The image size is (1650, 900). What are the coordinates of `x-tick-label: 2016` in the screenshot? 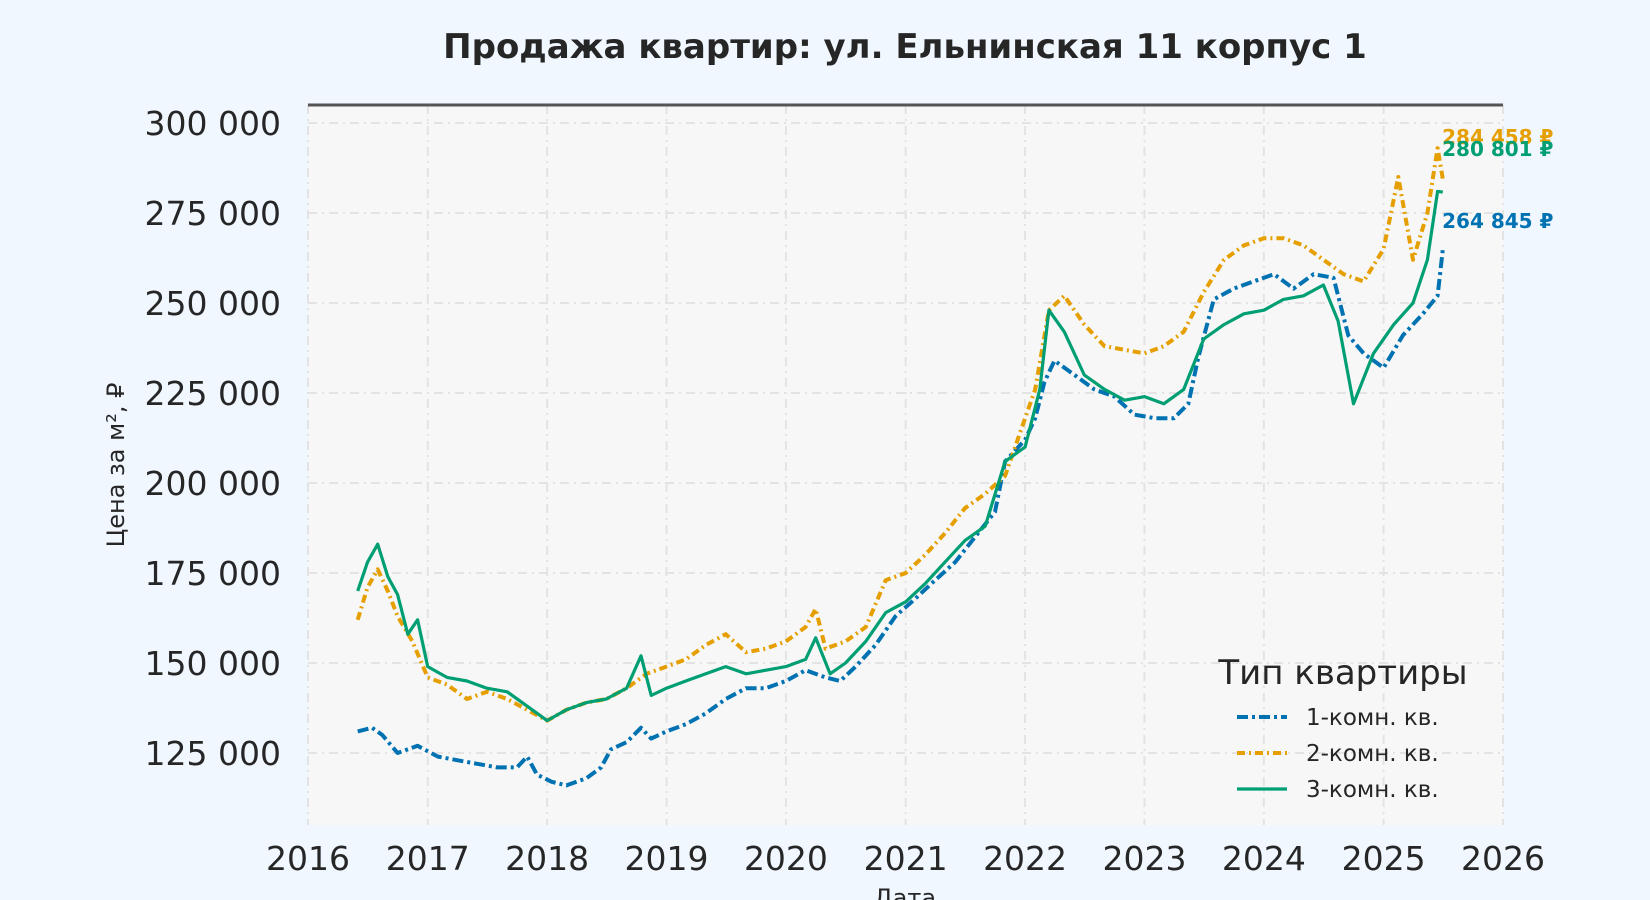 It's located at (308, 858).